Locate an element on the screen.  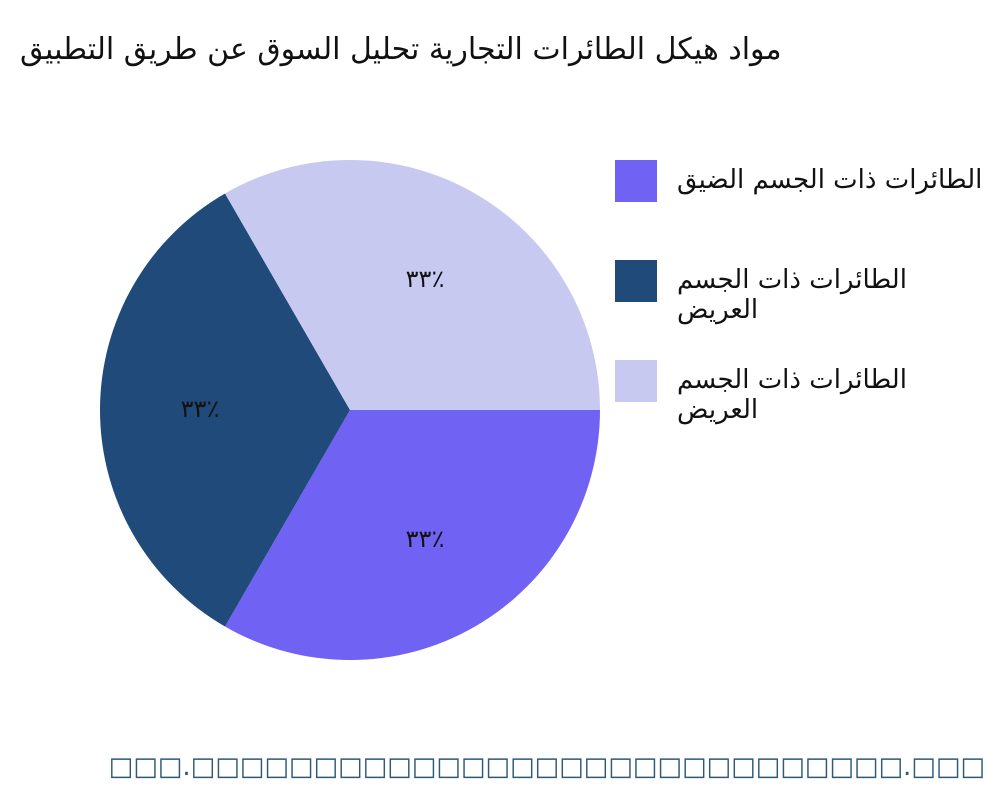
footer: □□□.□□□□□□□□□□□□□□□□□□□□□□□□□□□□□.□□□ is located at coordinates (546, 767).